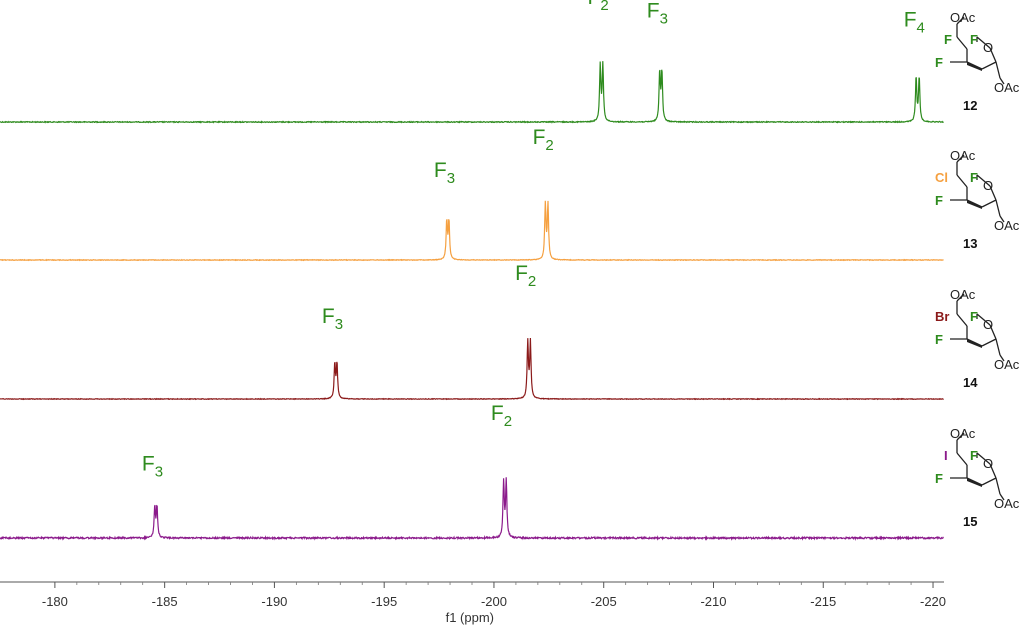 The height and width of the screenshot is (625, 1024). Describe the element at coordinates (941, 177) in the screenshot. I see `halogen-substituent: Cl` at that location.